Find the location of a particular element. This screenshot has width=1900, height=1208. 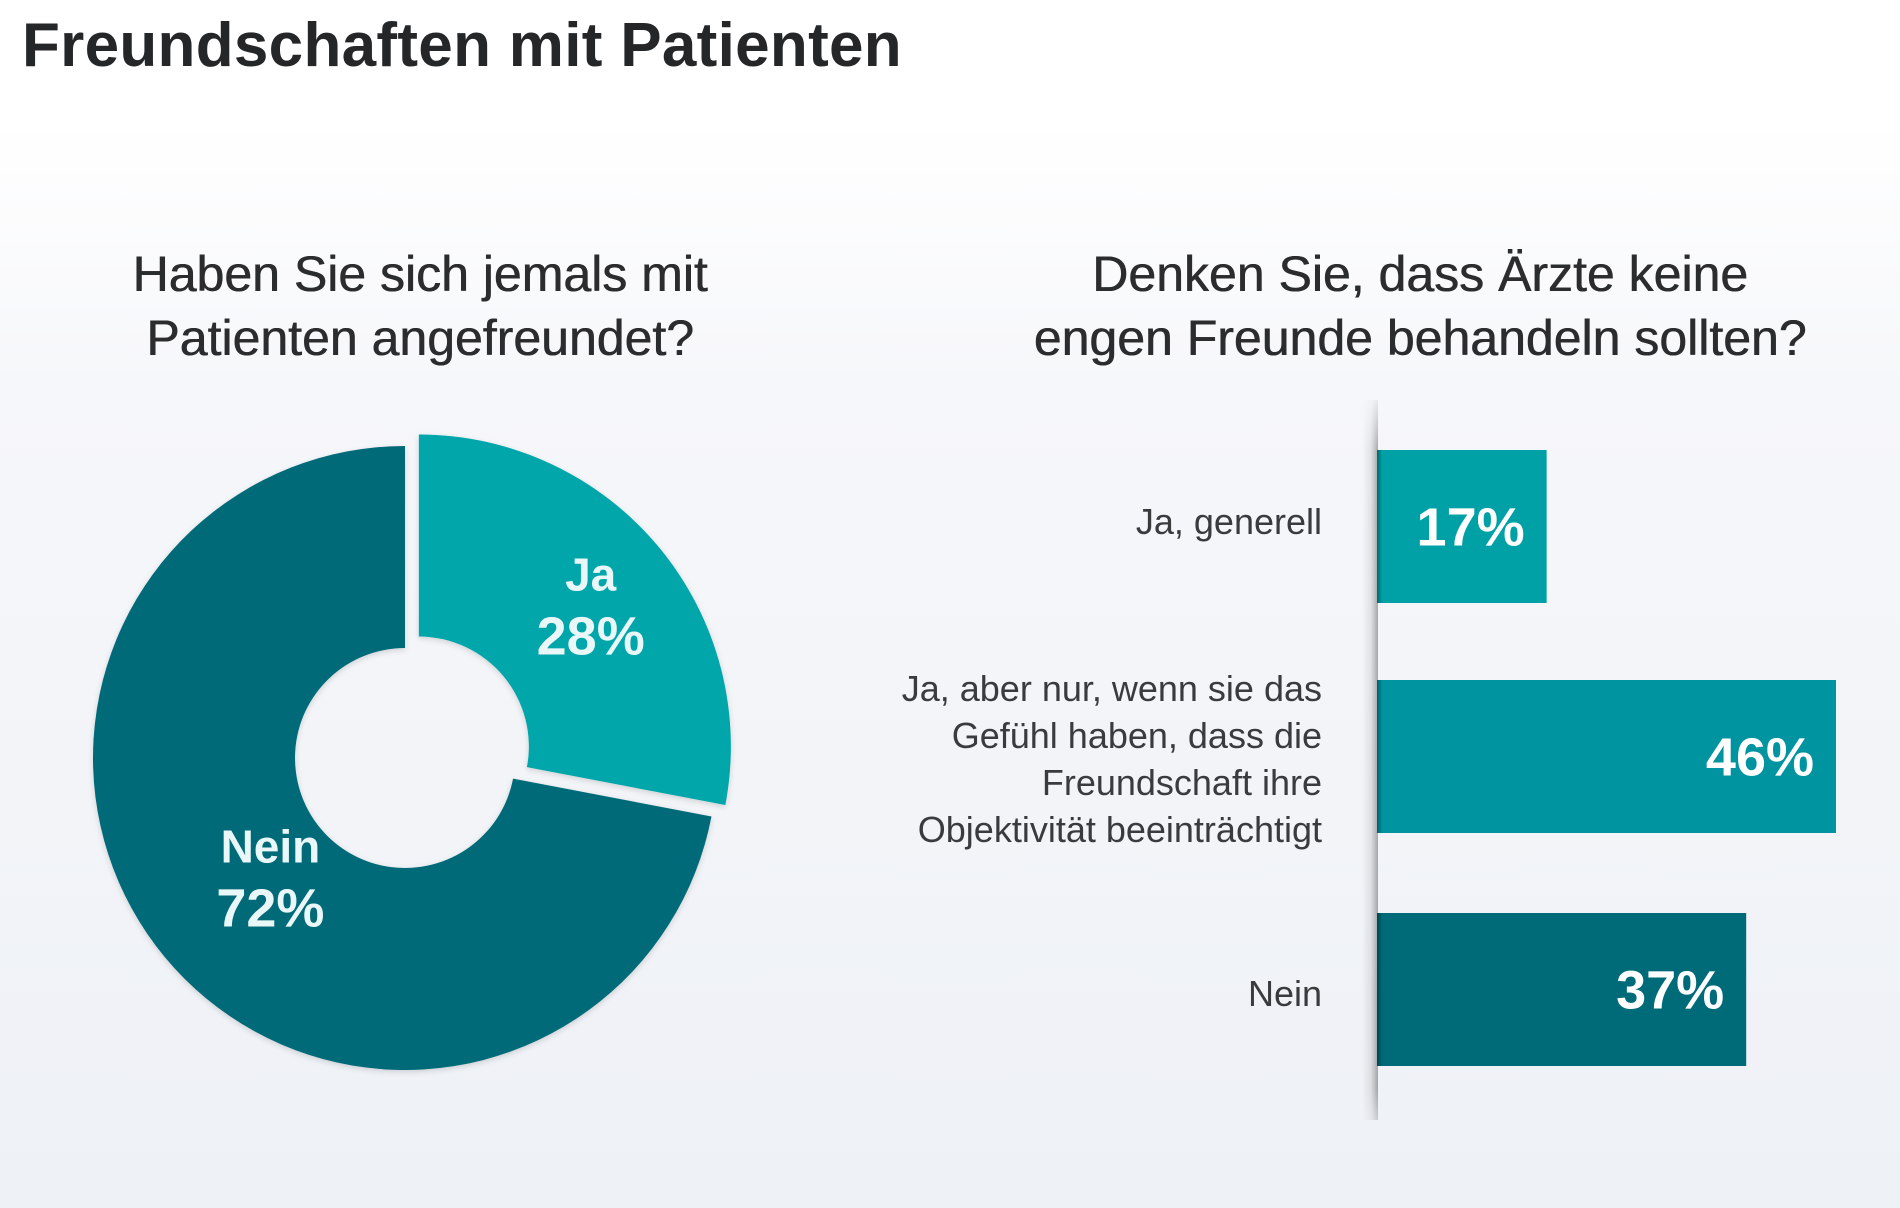

category-label-line: Ja, generell is located at coordinates (1228, 521).